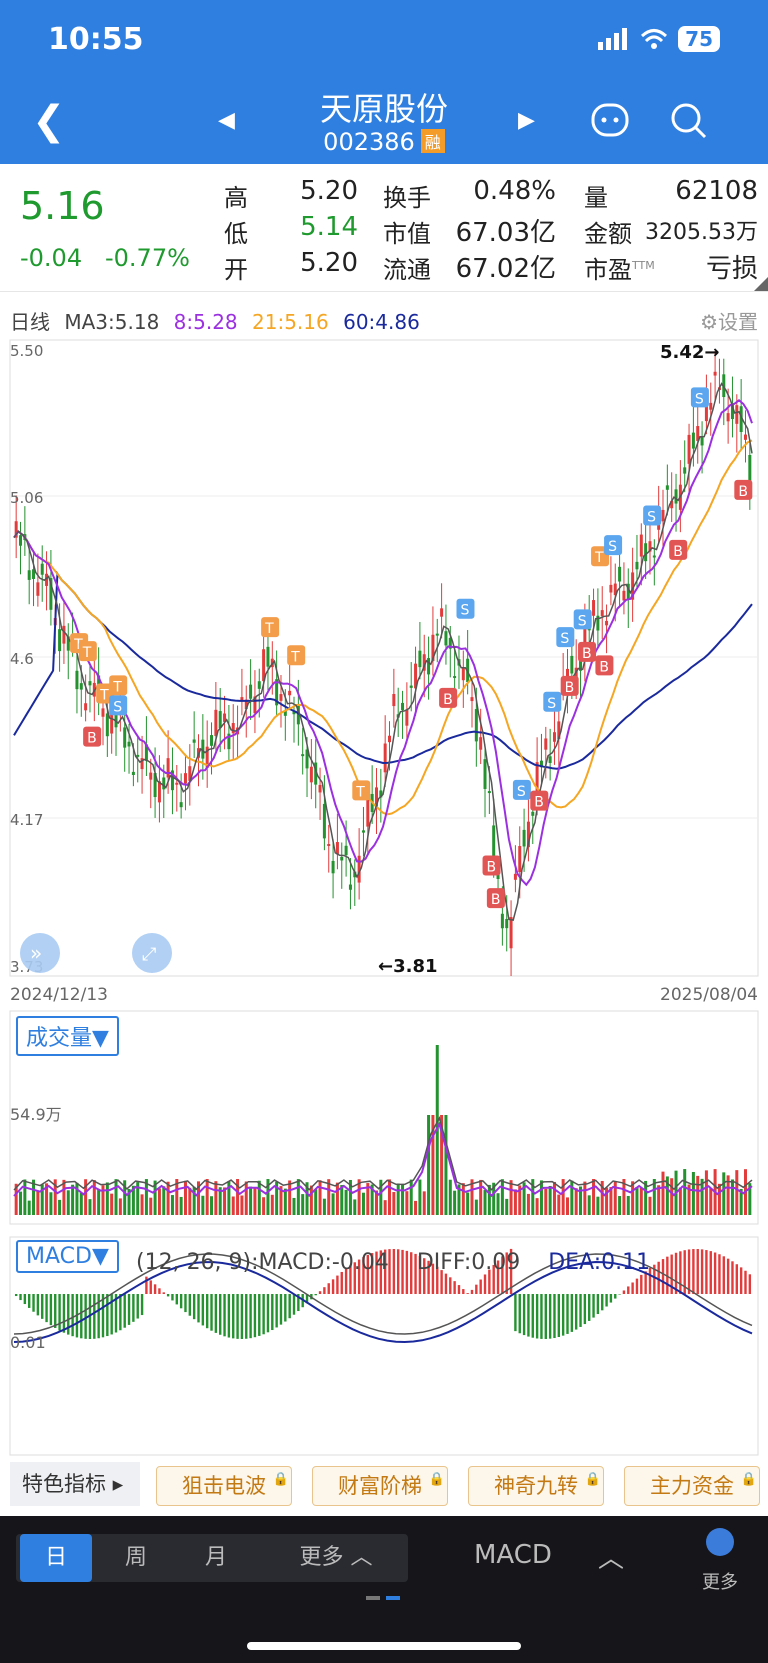  Describe the element at coordinates (49, 121) in the screenshot. I see `back-button: ❮` at that location.